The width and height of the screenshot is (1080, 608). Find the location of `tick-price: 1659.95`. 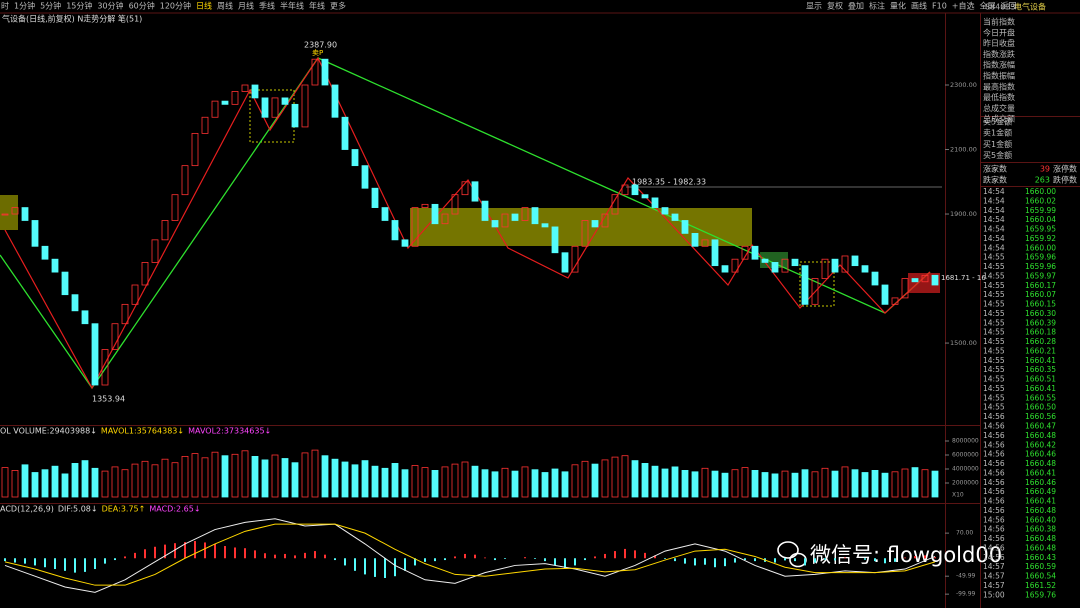

tick-price: 1659.95 is located at coordinates (1040, 229).